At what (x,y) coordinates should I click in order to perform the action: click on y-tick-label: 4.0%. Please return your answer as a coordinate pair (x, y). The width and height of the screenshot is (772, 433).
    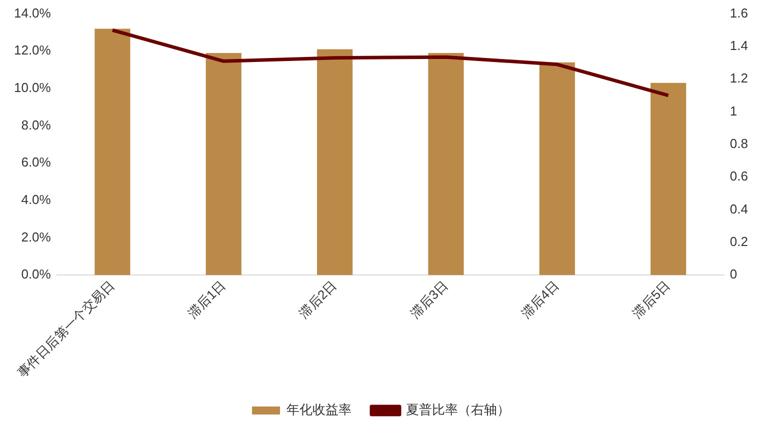
    Looking at the image, I should click on (36, 199).